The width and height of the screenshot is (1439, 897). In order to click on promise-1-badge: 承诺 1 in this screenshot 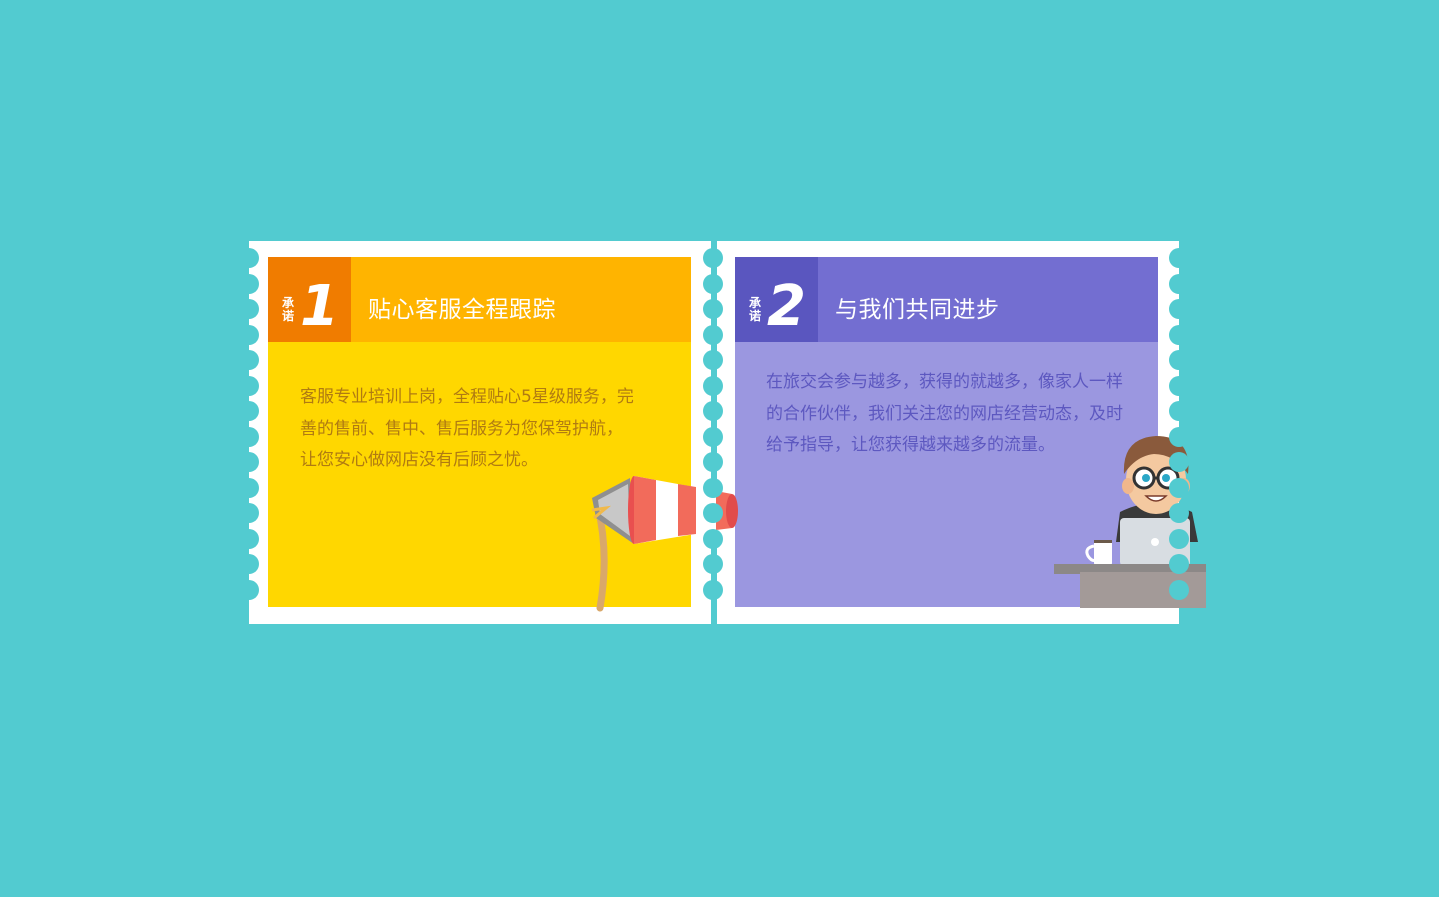, I will do `click(309, 299)`.